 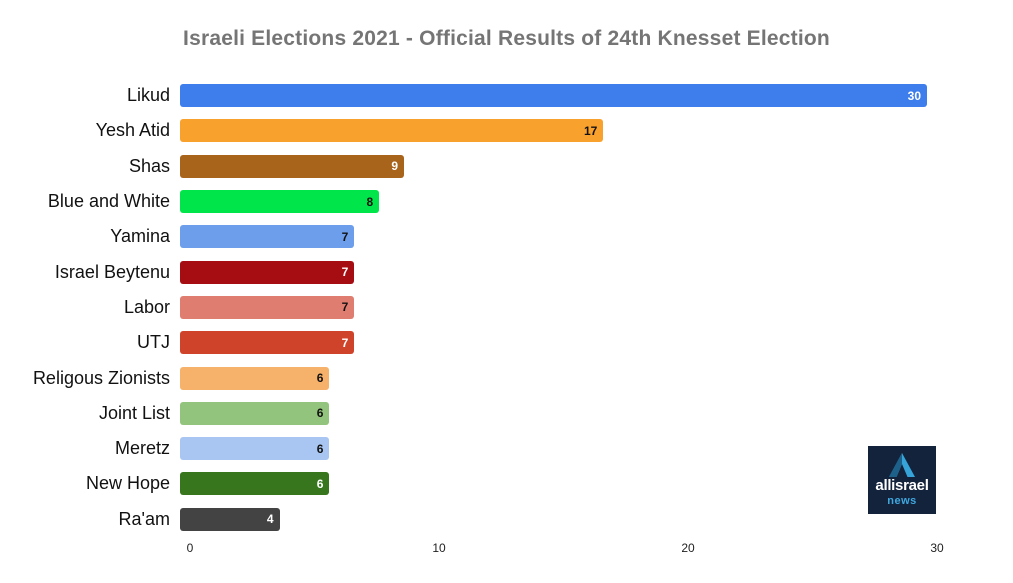 I want to click on bar-row: New Hope 6, so click(x=506, y=483).